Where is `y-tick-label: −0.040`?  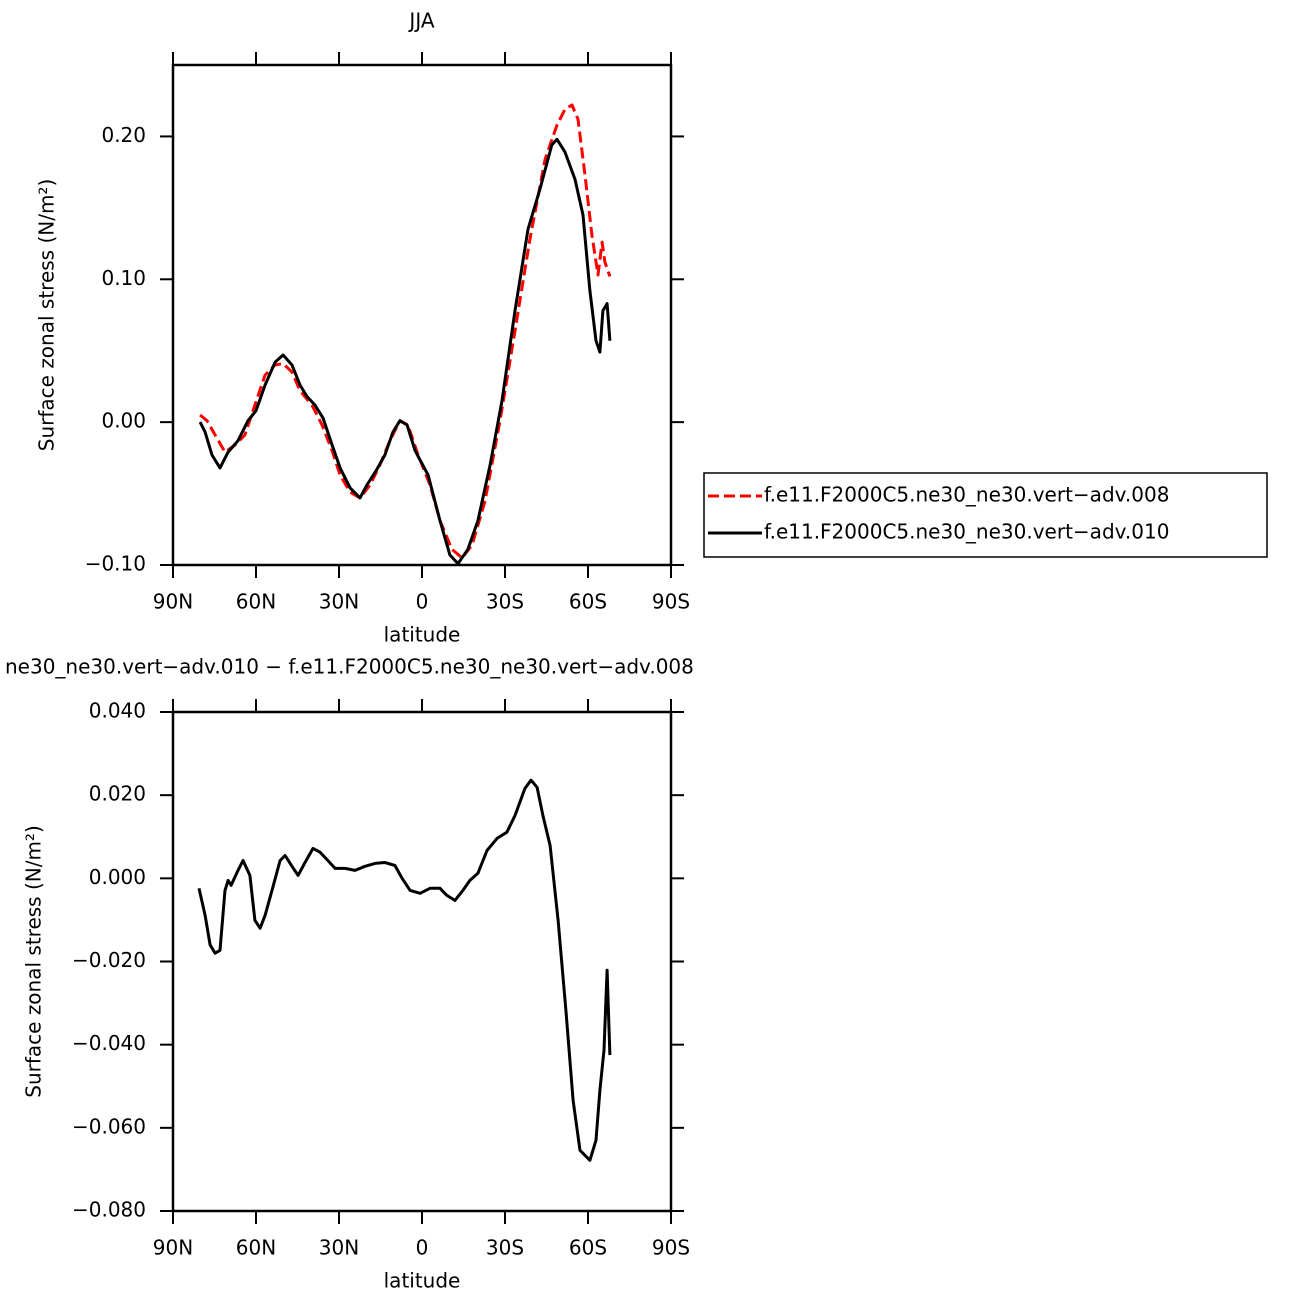
y-tick-label: −0.040 is located at coordinates (109, 1043).